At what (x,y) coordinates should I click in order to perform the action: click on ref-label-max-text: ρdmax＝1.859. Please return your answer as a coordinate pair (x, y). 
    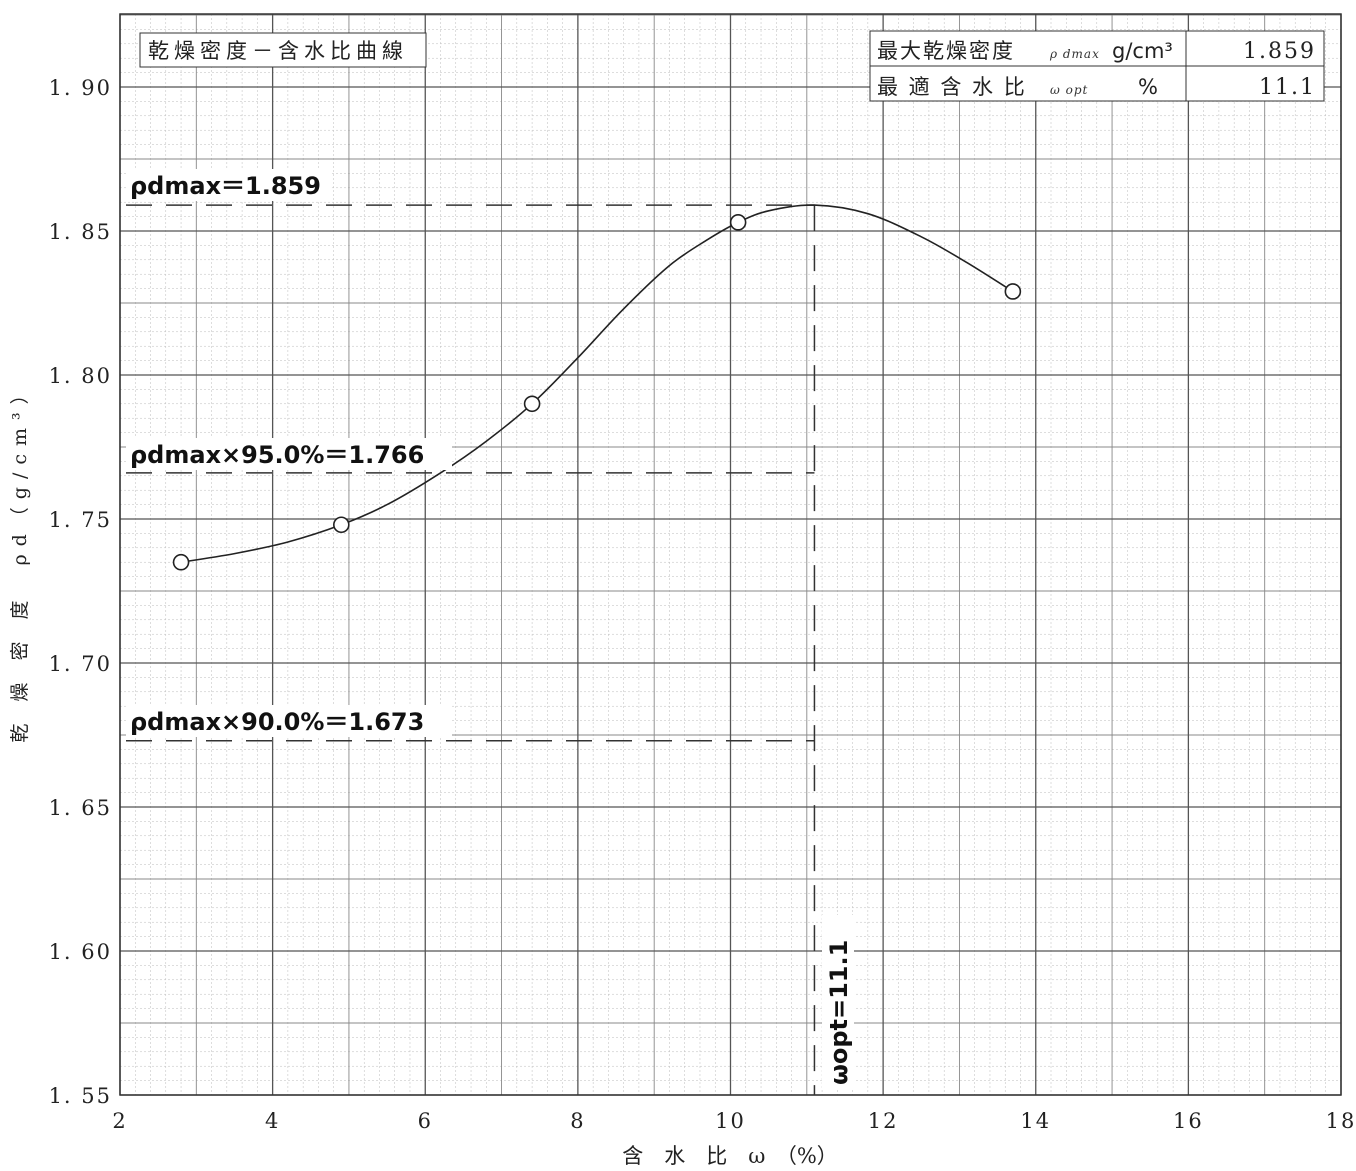
    Looking at the image, I should click on (225, 186).